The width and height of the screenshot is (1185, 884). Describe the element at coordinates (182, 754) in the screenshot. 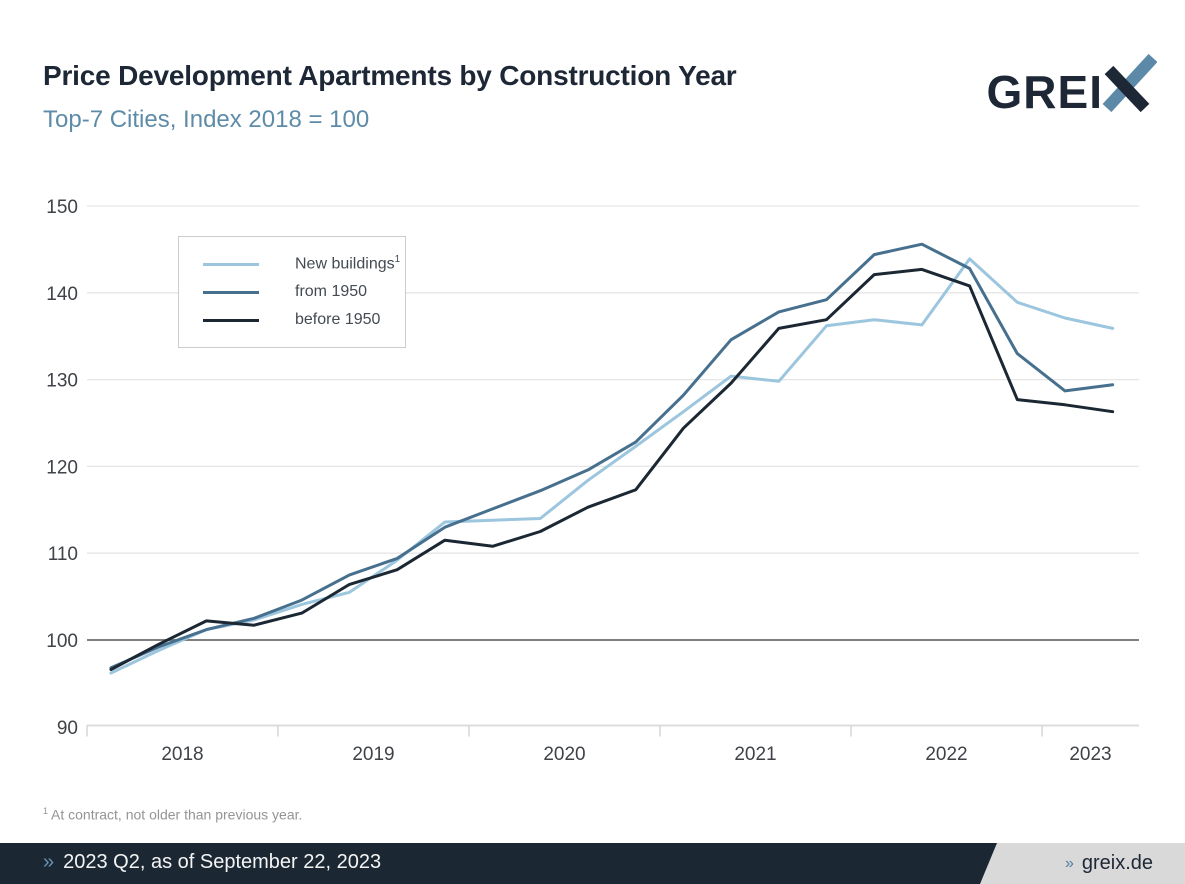

I see `x-tick-label: 2018` at that location.